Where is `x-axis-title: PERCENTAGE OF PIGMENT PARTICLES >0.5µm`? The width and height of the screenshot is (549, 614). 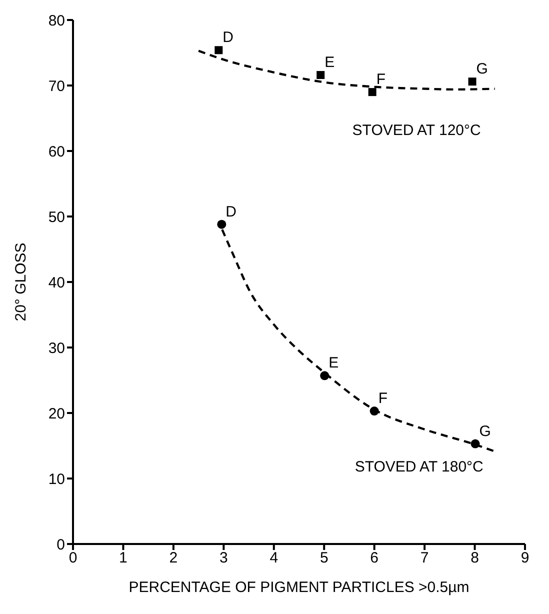 x-axis-title: PERCENTAGE OF PIGMENT PARTICLES >0.5µm is located at coordinates (299, 587).